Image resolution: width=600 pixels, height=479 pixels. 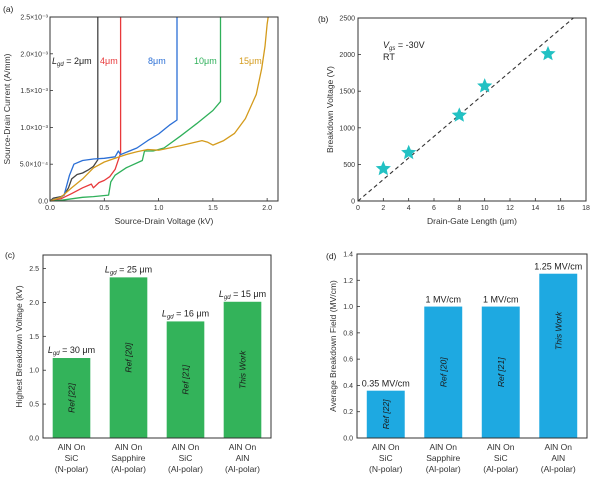 I want to click on annotation-vgs-suffix: = -30V, so click(x=409, y=45).